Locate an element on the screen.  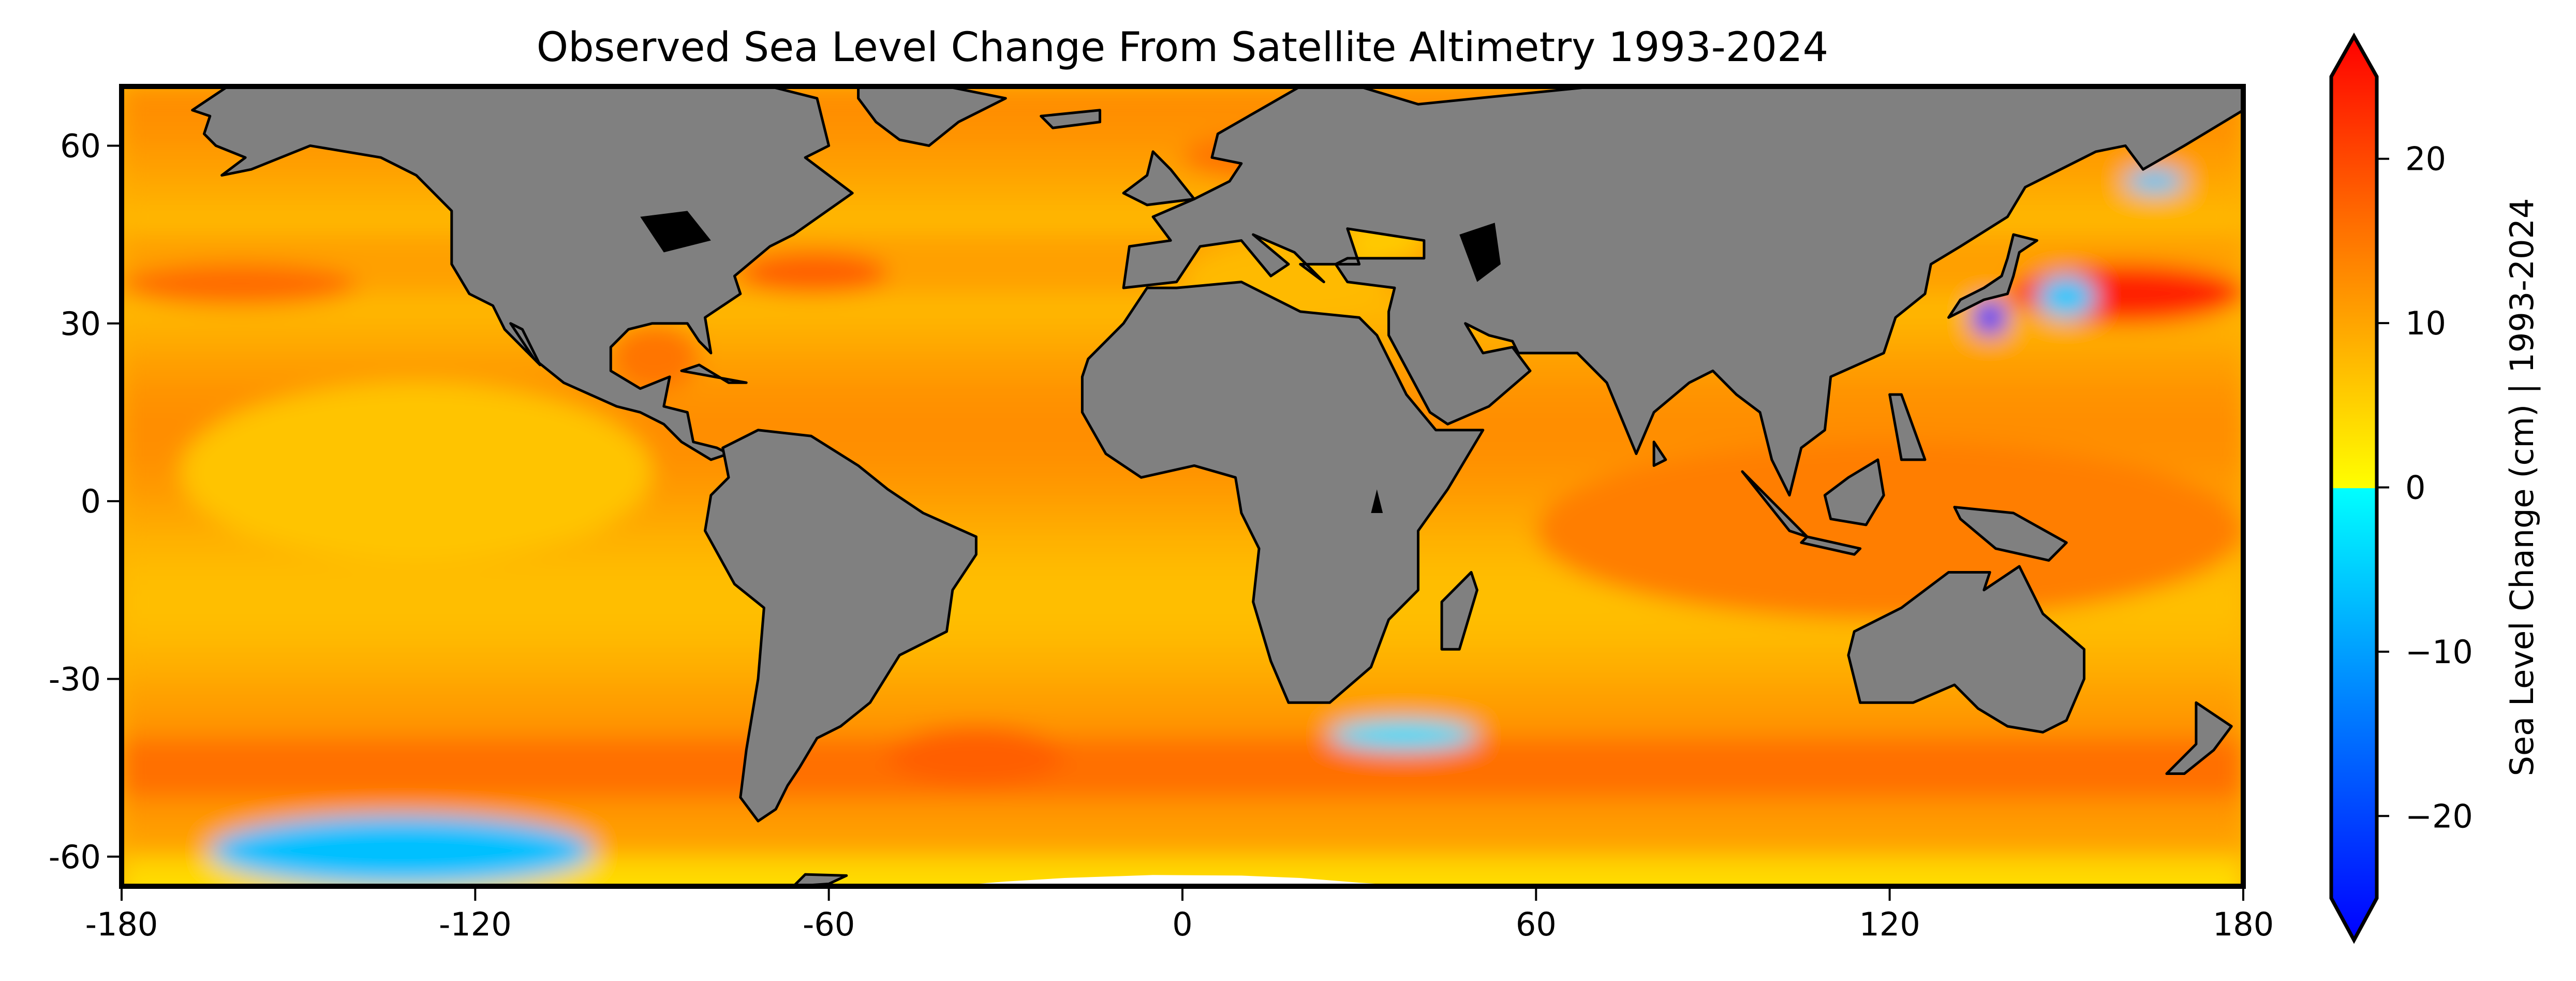
colorbar-tick-label: 10 is located at coordinates (2425, 323).